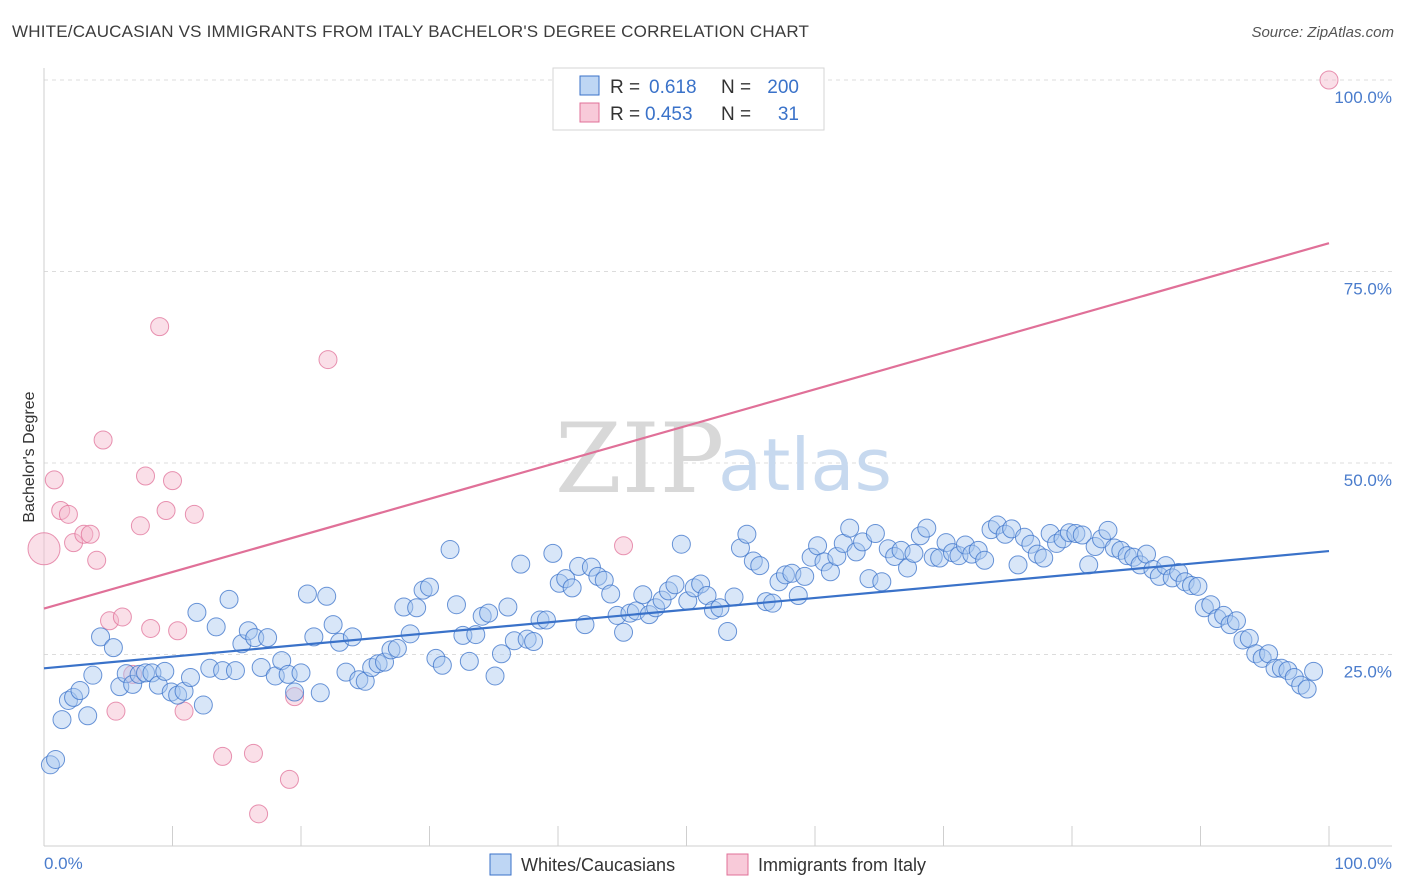 The image size is (1406, 892). I want to click on watermark-zip: ZIP, so click(639, 459).